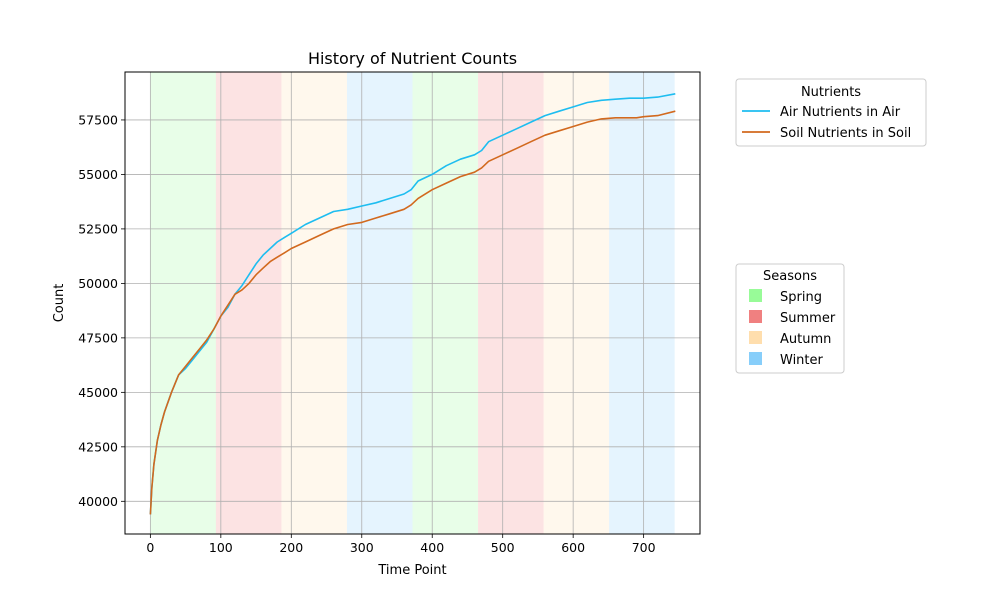 The image size is (1000, 600). What do you see at coordinates (98, 119) in the screenshot?
I see `y-tick-label: 57500` at bounding box center [98, 119].